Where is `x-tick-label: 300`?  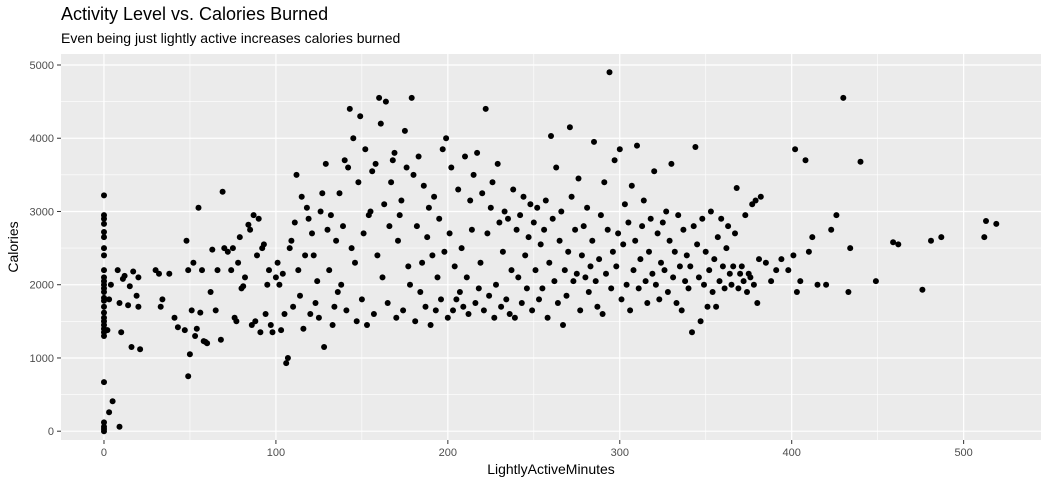 x-tick-label: 300 is located at coordinates (620, 453).